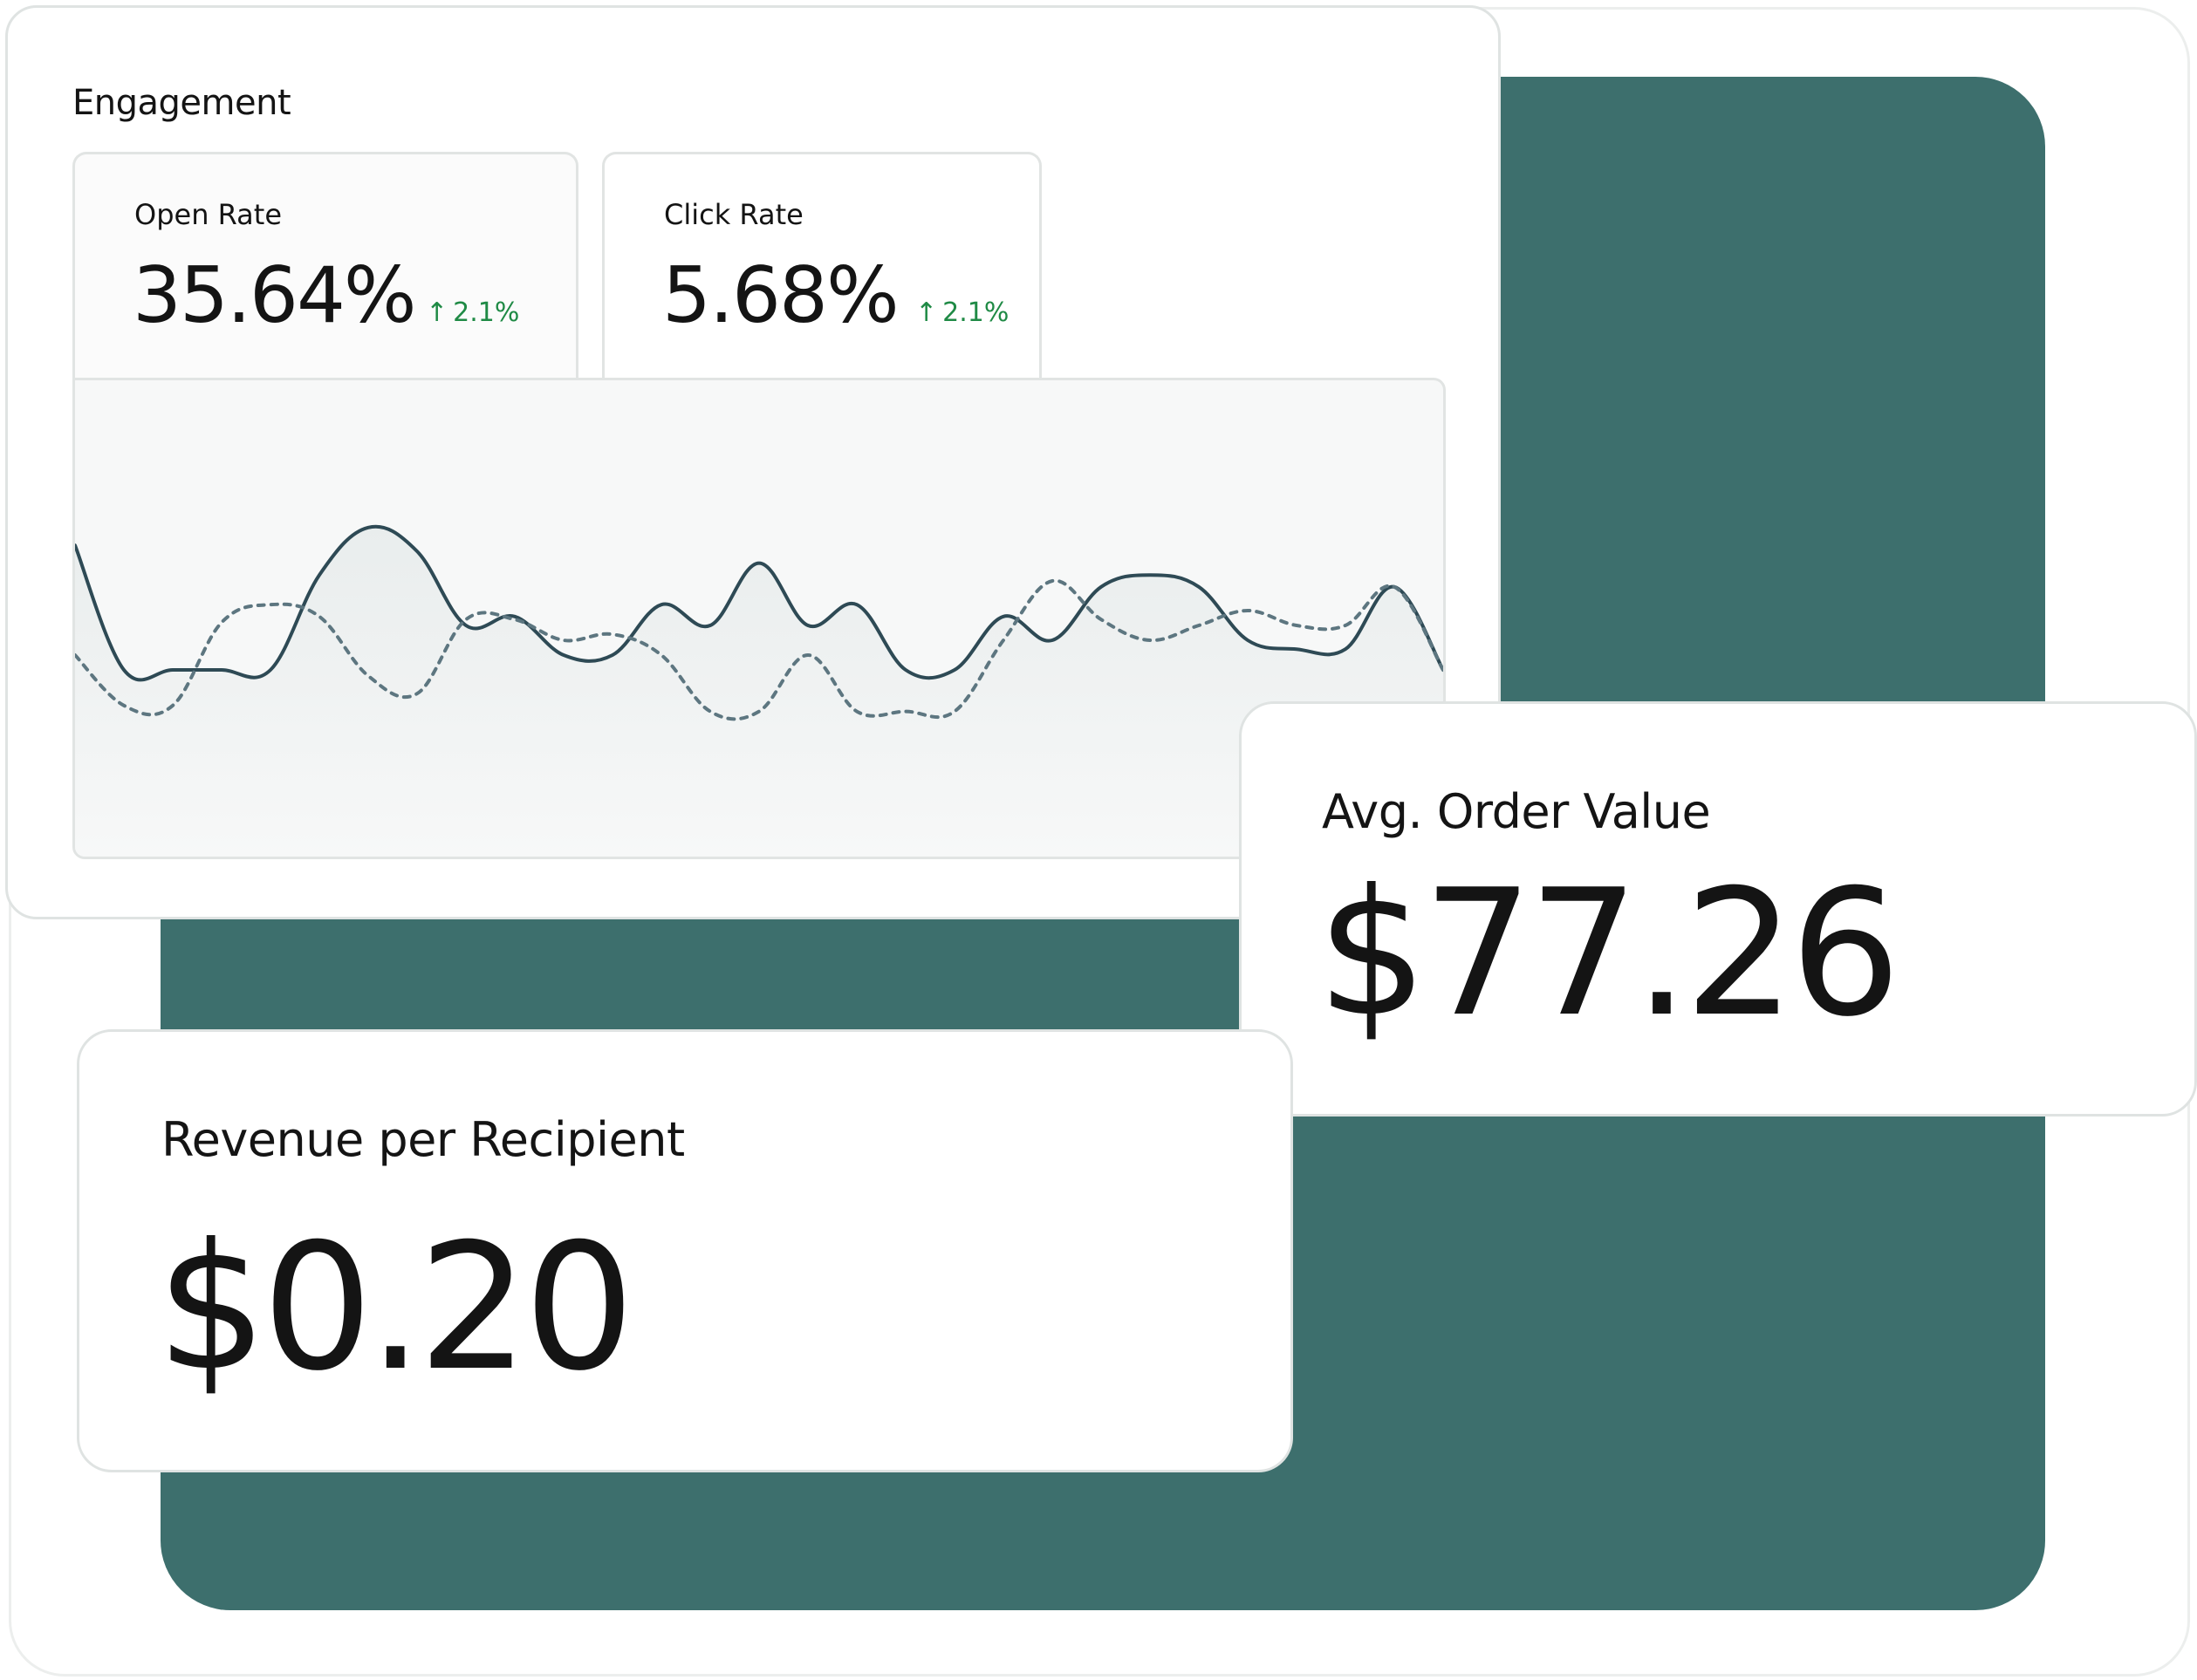 The height and width of the screenshot is (1680, 2197). I want to click on revenue-per-recipient-card: Revenue per Recipient $0.20, so click(685, 1250).